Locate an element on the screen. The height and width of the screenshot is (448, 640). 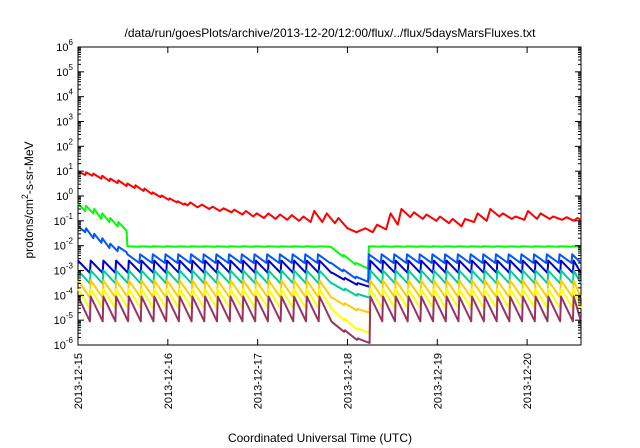
y-tick-label: 10⁴ is located at coordinates (64, 96).